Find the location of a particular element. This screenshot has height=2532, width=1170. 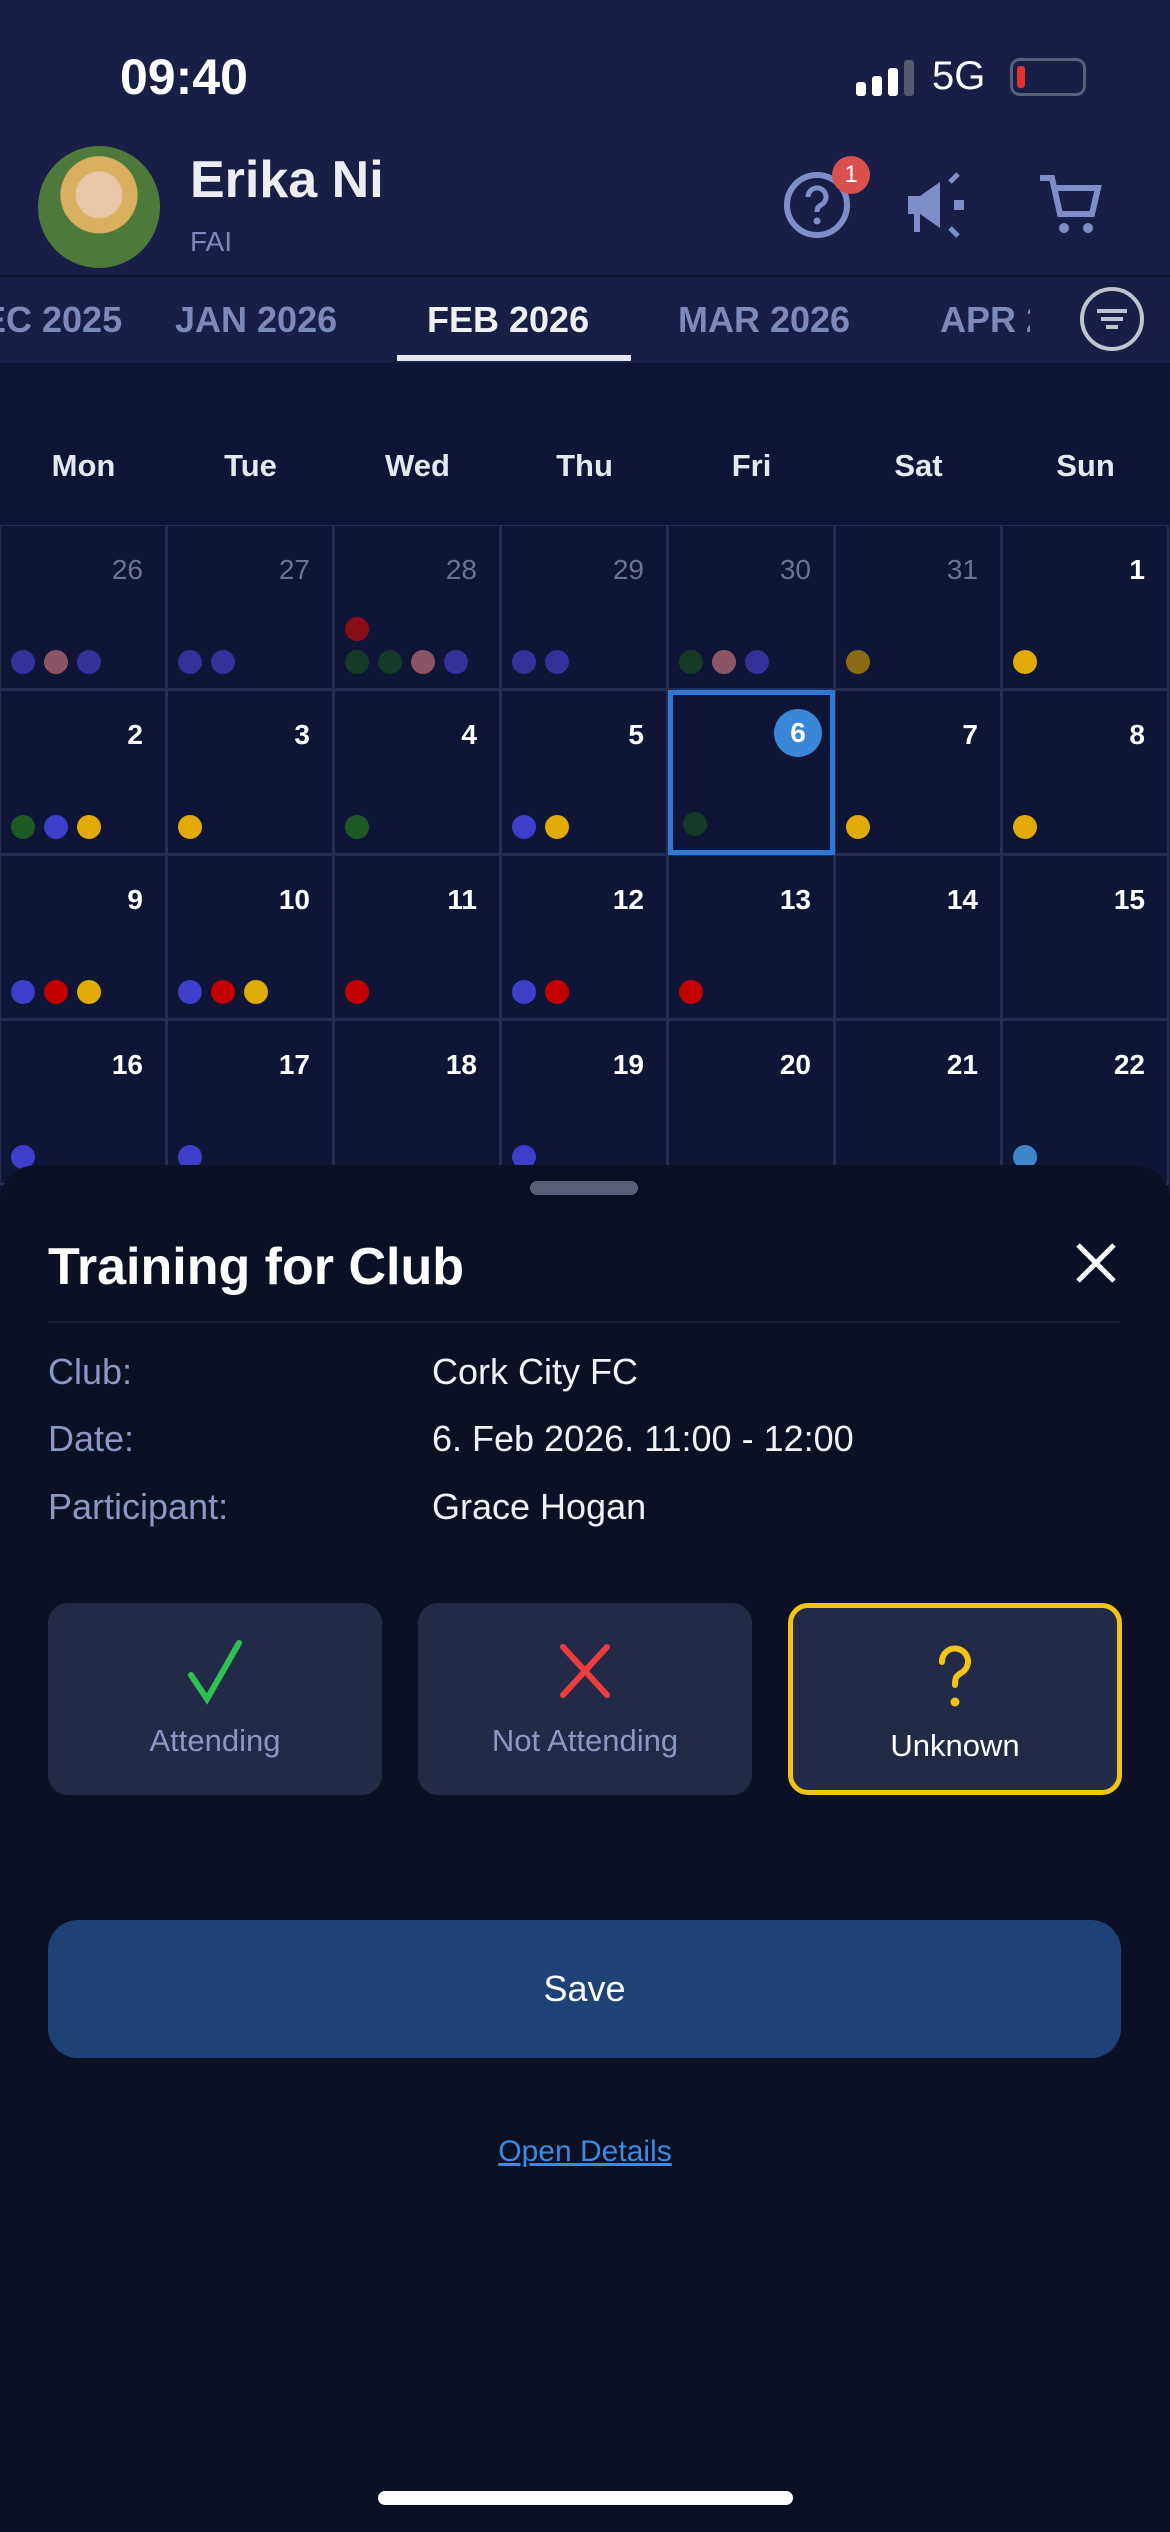

tab-feb-2026: FEB 2026 is located at coordinates (508, 319).